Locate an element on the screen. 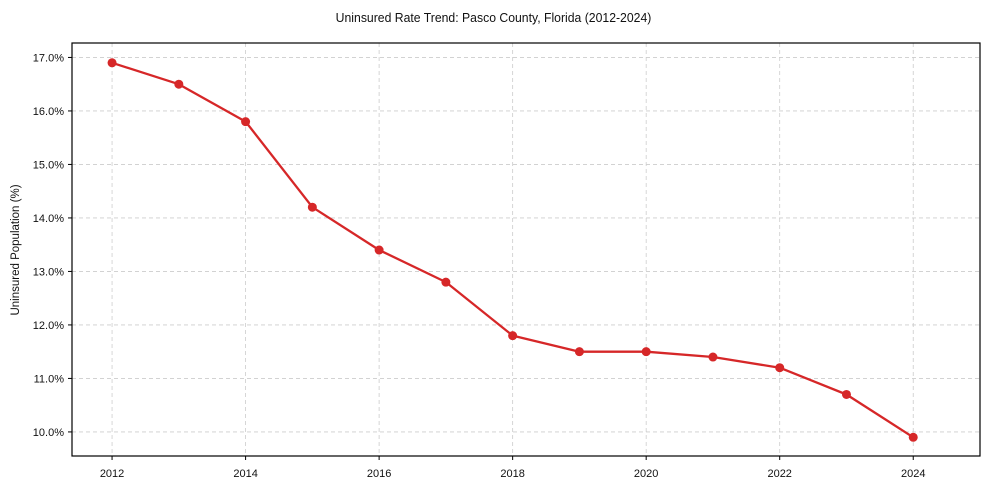 This screenshot has width=989, height=490. x-tick-label: 2018 is located at coordinates (512, 474).